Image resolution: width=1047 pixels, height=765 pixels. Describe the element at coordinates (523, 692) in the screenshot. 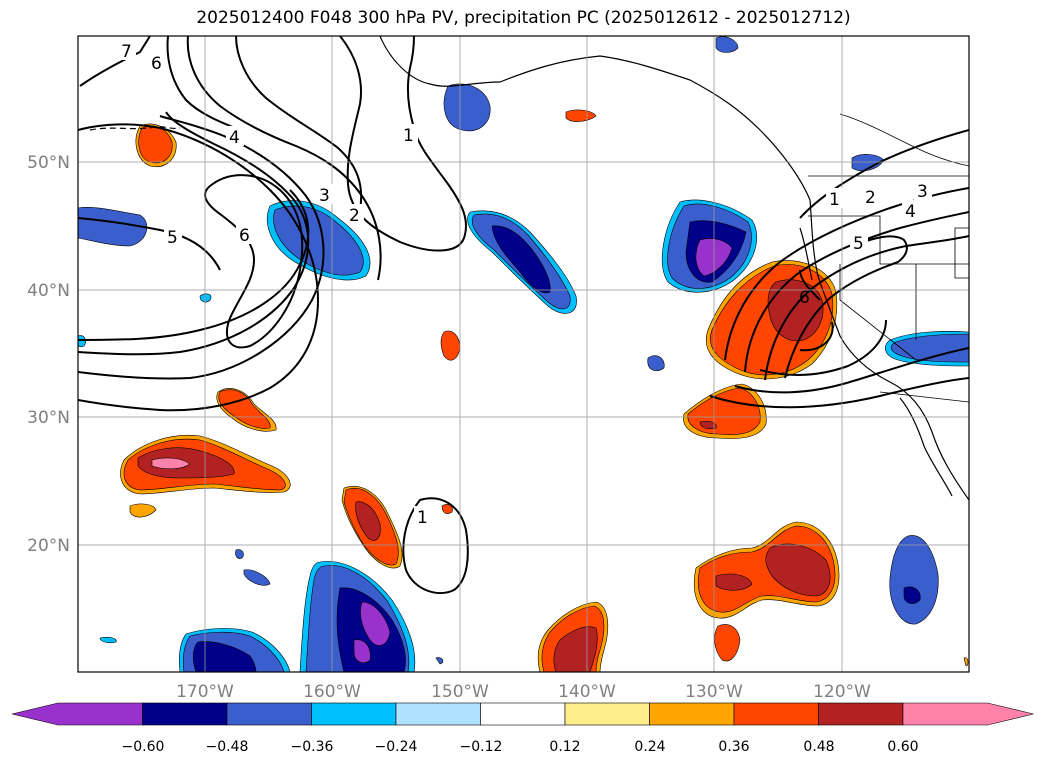

I see `lon-tick-labels: 170°W 160°W 150°W 140°W 130°W 120°W` at that location.